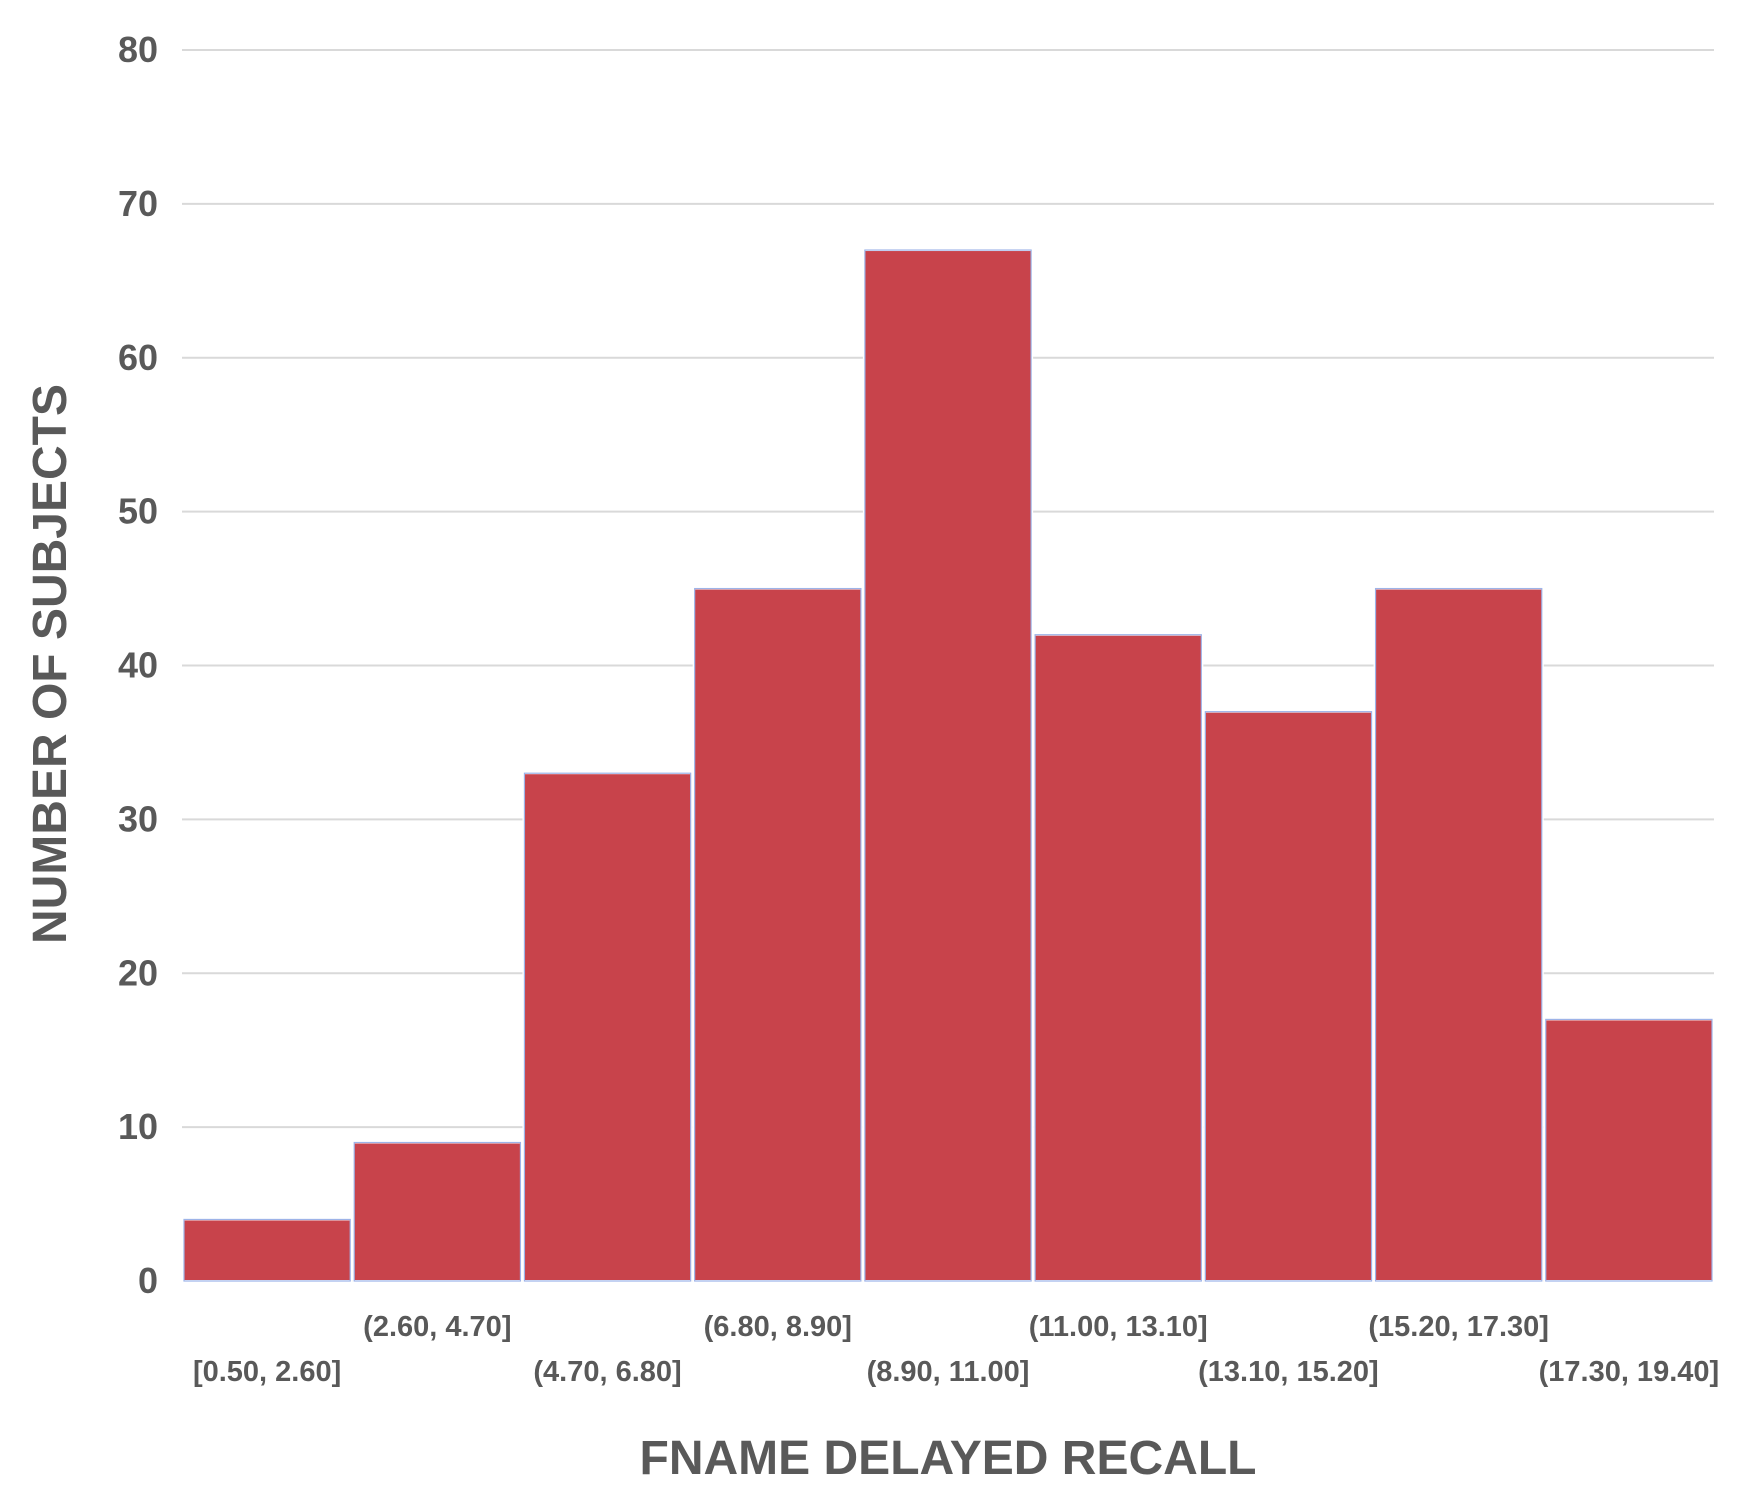 This screenshot has height=1508, width=1748. Describe the element at coordinates (138, 49) in the screenshot. I see `y-tick-label: 80` at that location.